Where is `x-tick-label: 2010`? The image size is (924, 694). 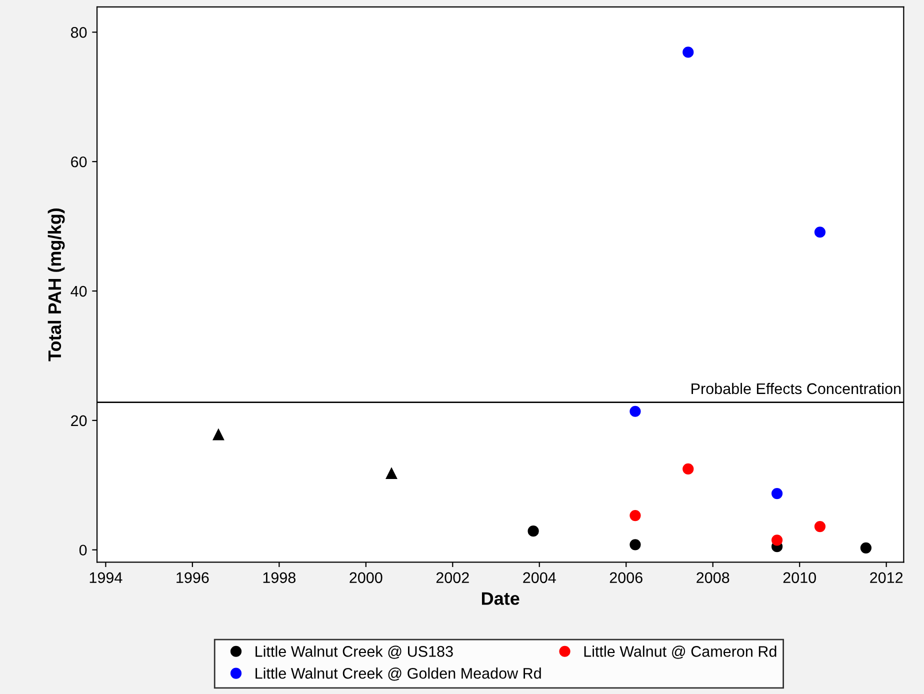 x-tick-label: 2010 is located at coordinates (799, 578).